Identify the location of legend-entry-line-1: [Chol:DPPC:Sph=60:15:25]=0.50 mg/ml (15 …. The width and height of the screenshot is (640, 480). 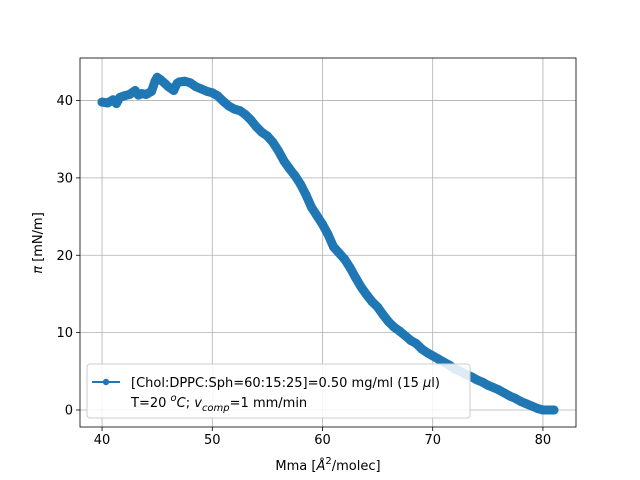
(285, 383).